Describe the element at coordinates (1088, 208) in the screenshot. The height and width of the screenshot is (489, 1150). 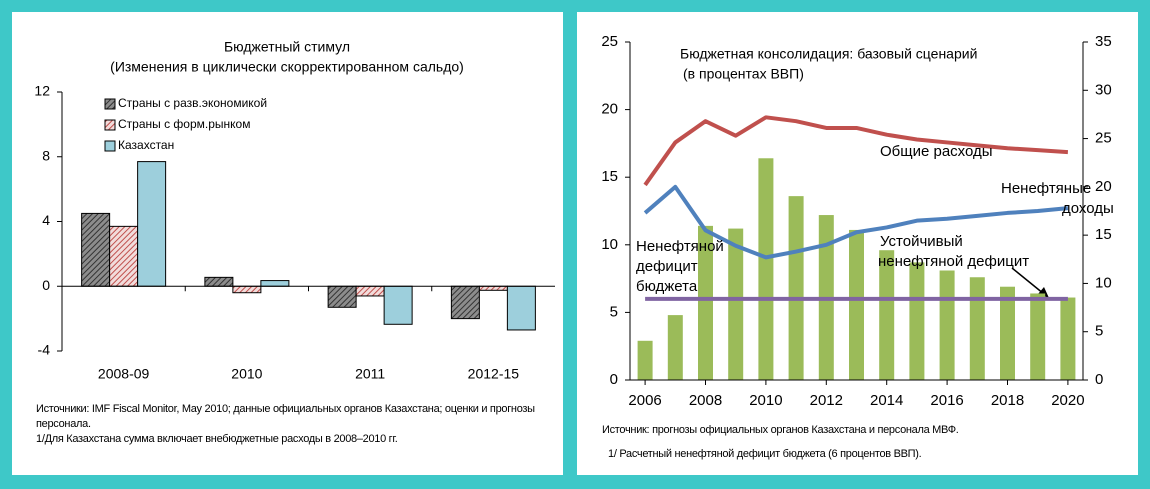
I see `annotation: доходы` at that location.